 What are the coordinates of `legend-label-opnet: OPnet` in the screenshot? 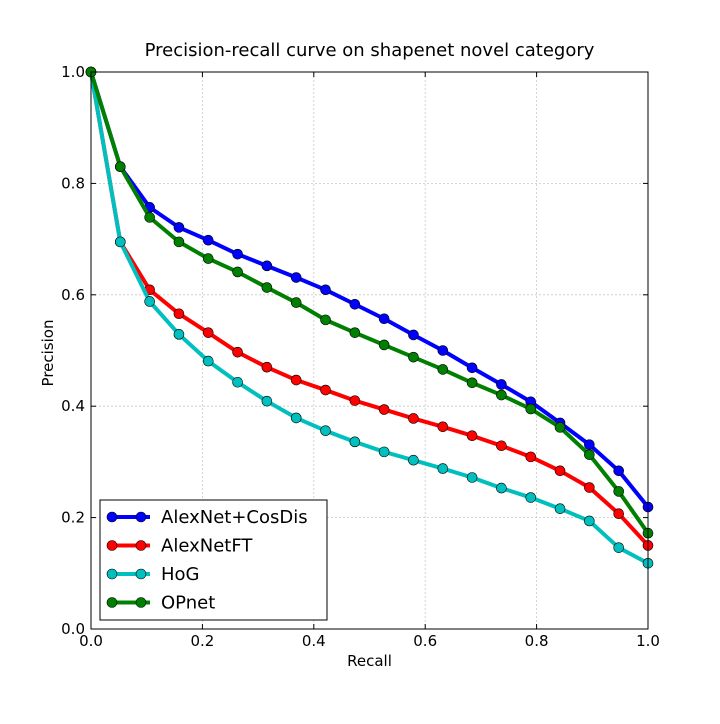 It's located at (188, 603).